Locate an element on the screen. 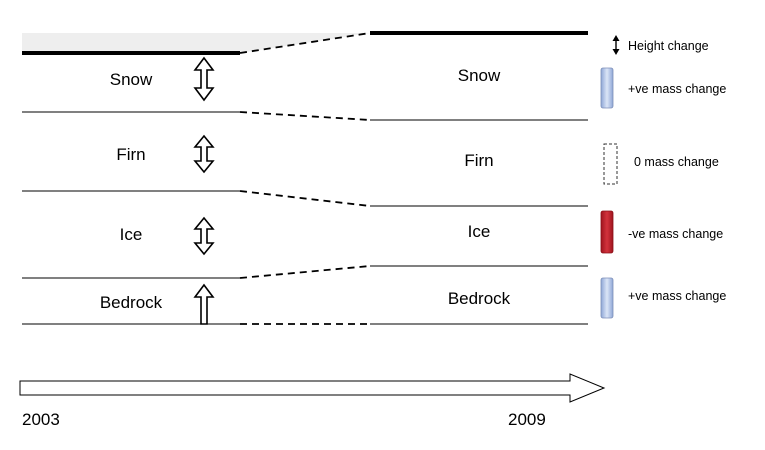 The height and width of the screenshot is (450, 765). surface-transition-line is located at coordinates (305, 43).